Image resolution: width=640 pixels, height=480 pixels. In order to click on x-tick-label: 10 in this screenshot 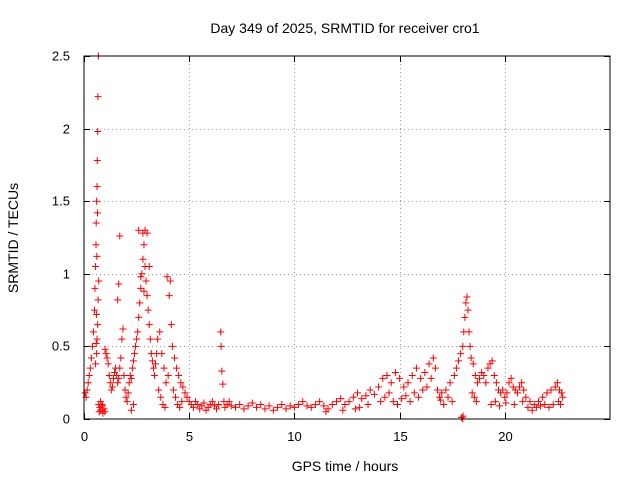, I will do `click(294, 436)`.